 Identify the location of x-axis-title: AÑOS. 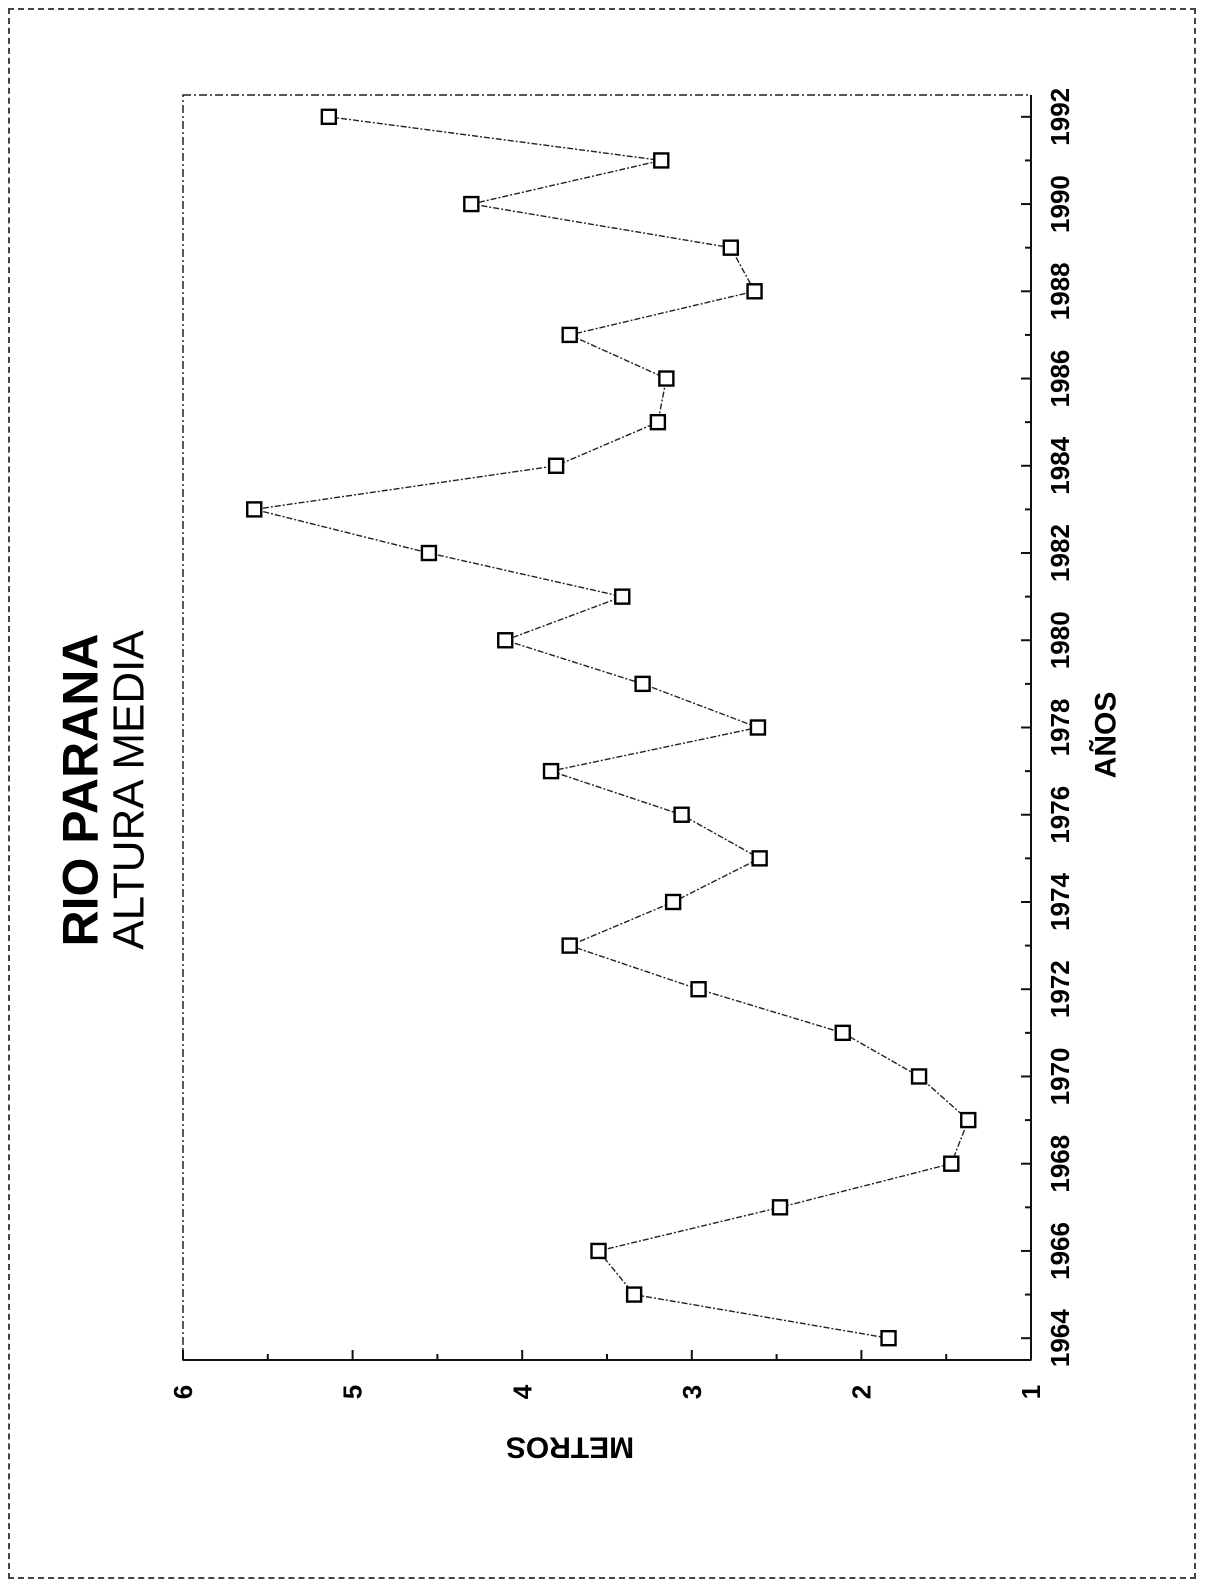
(1106, 735).